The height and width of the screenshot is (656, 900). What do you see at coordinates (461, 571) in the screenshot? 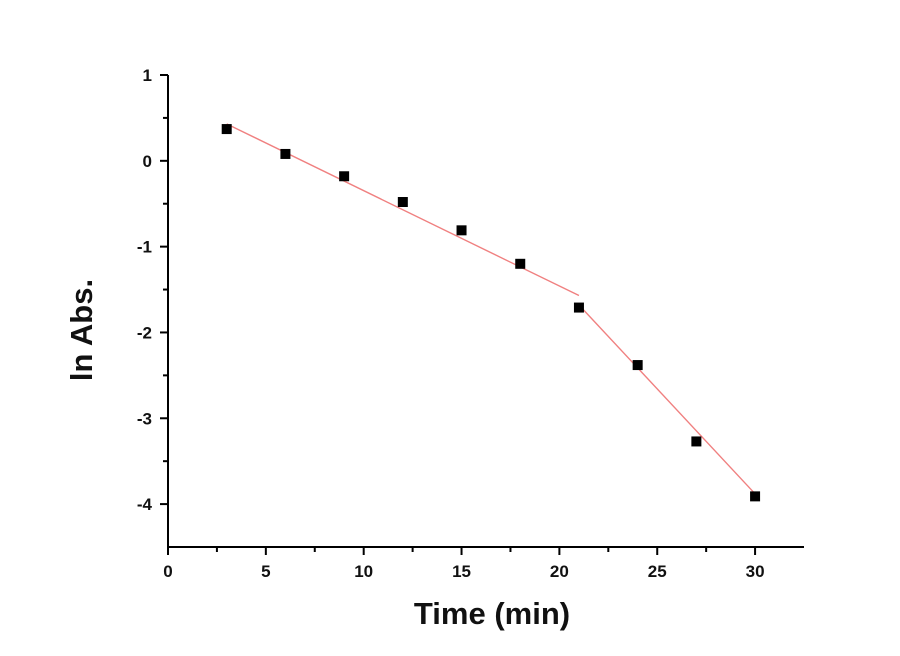
I see `x-tick-label-15: 15` at bounding box center [461, 571].